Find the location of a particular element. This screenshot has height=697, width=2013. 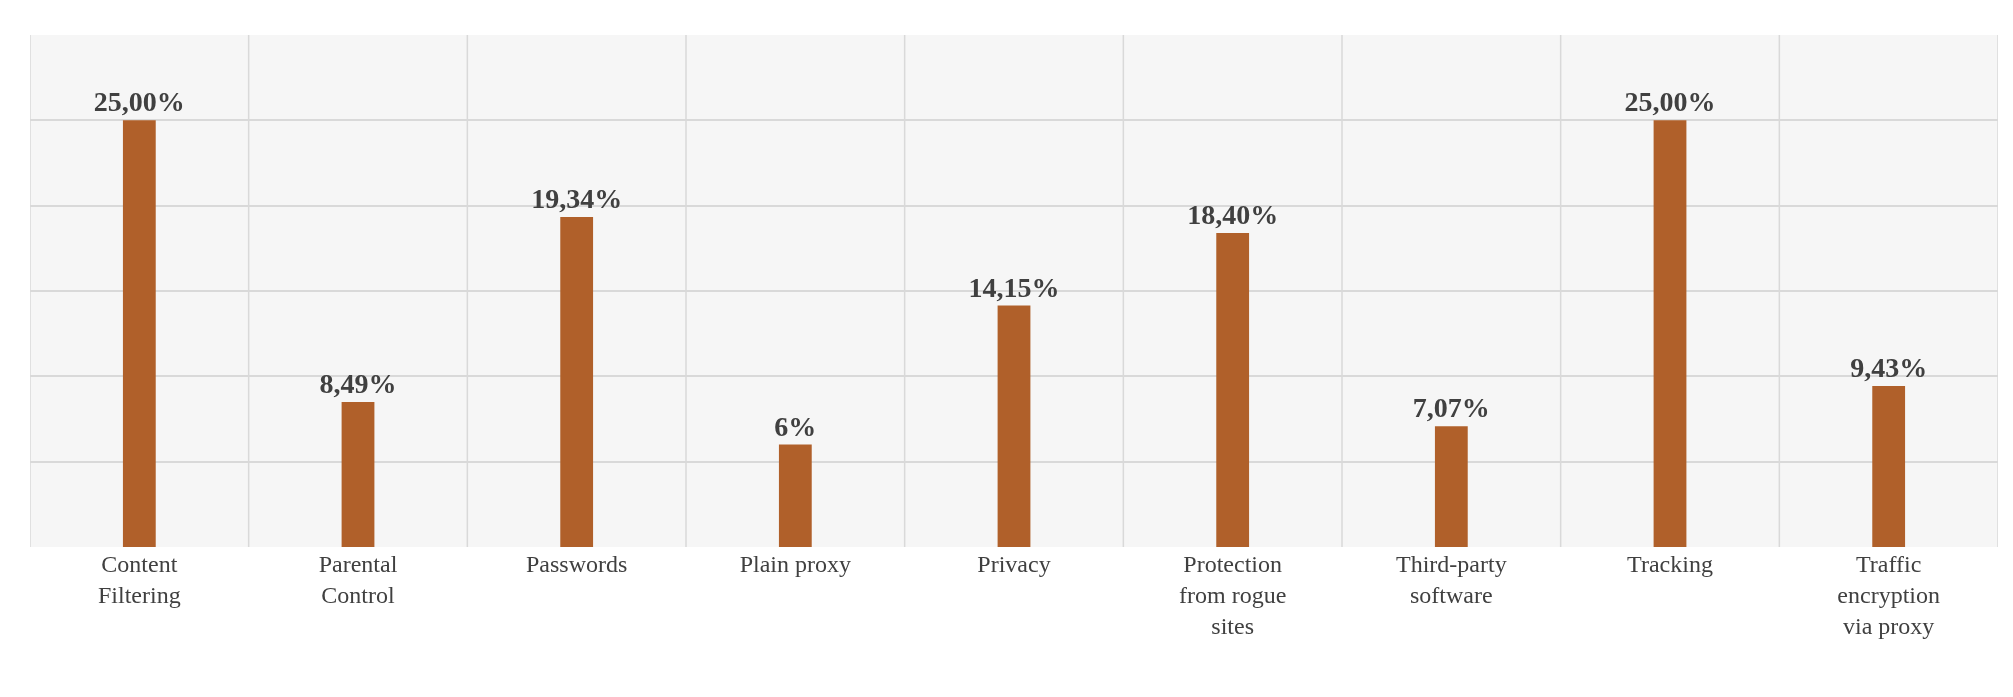

data-label: 6% is located at coordinates (795, 426).